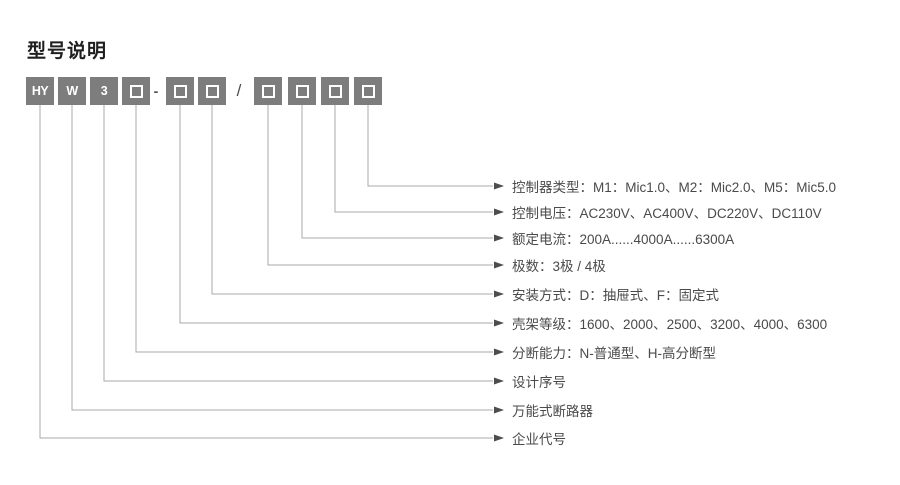 This screenshot has height=485, width=900. I want to click on legend-label: 控制器类型：M1：Mic1.0、M2：Mic2.0、M5：Mic5.0, so click(674, 187).